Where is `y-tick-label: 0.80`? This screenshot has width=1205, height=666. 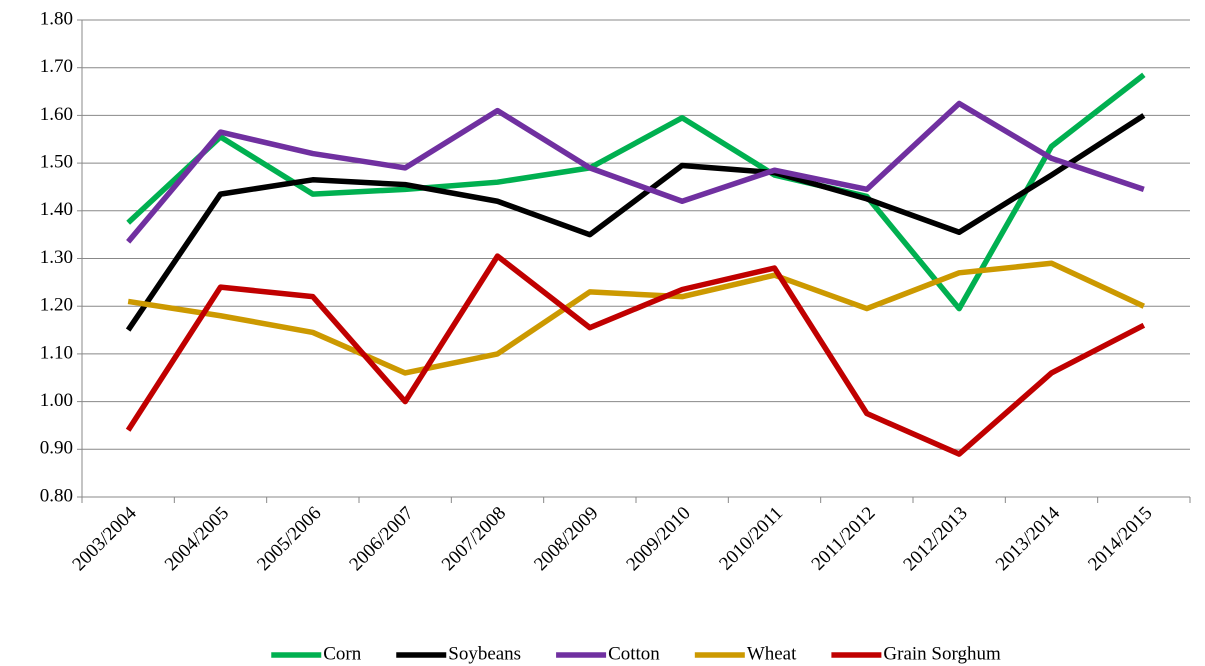
y-tick-label: 0.80 is located at coordinates (56, 495).